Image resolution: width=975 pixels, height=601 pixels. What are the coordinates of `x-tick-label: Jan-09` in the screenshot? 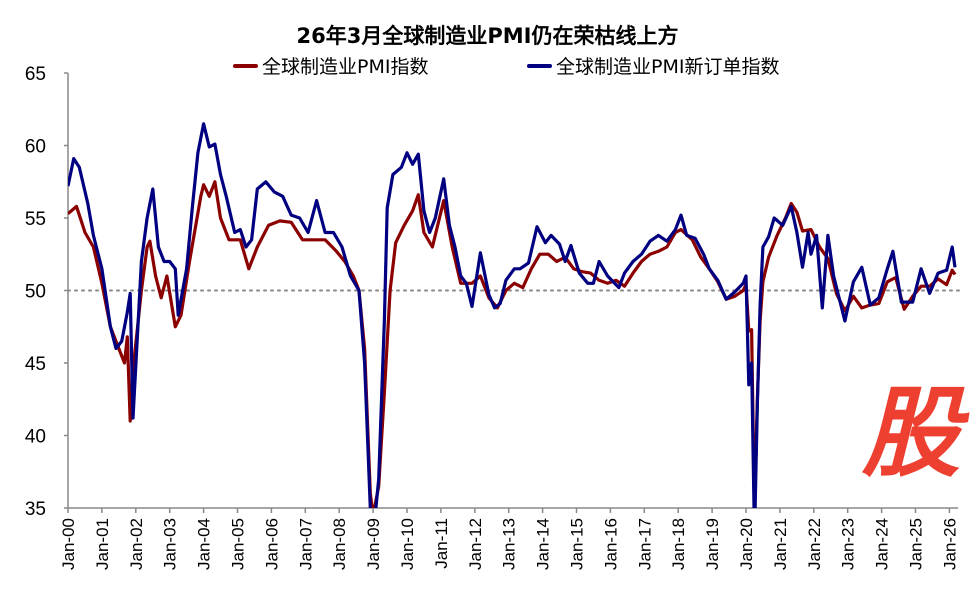 It's located at (373, 544).